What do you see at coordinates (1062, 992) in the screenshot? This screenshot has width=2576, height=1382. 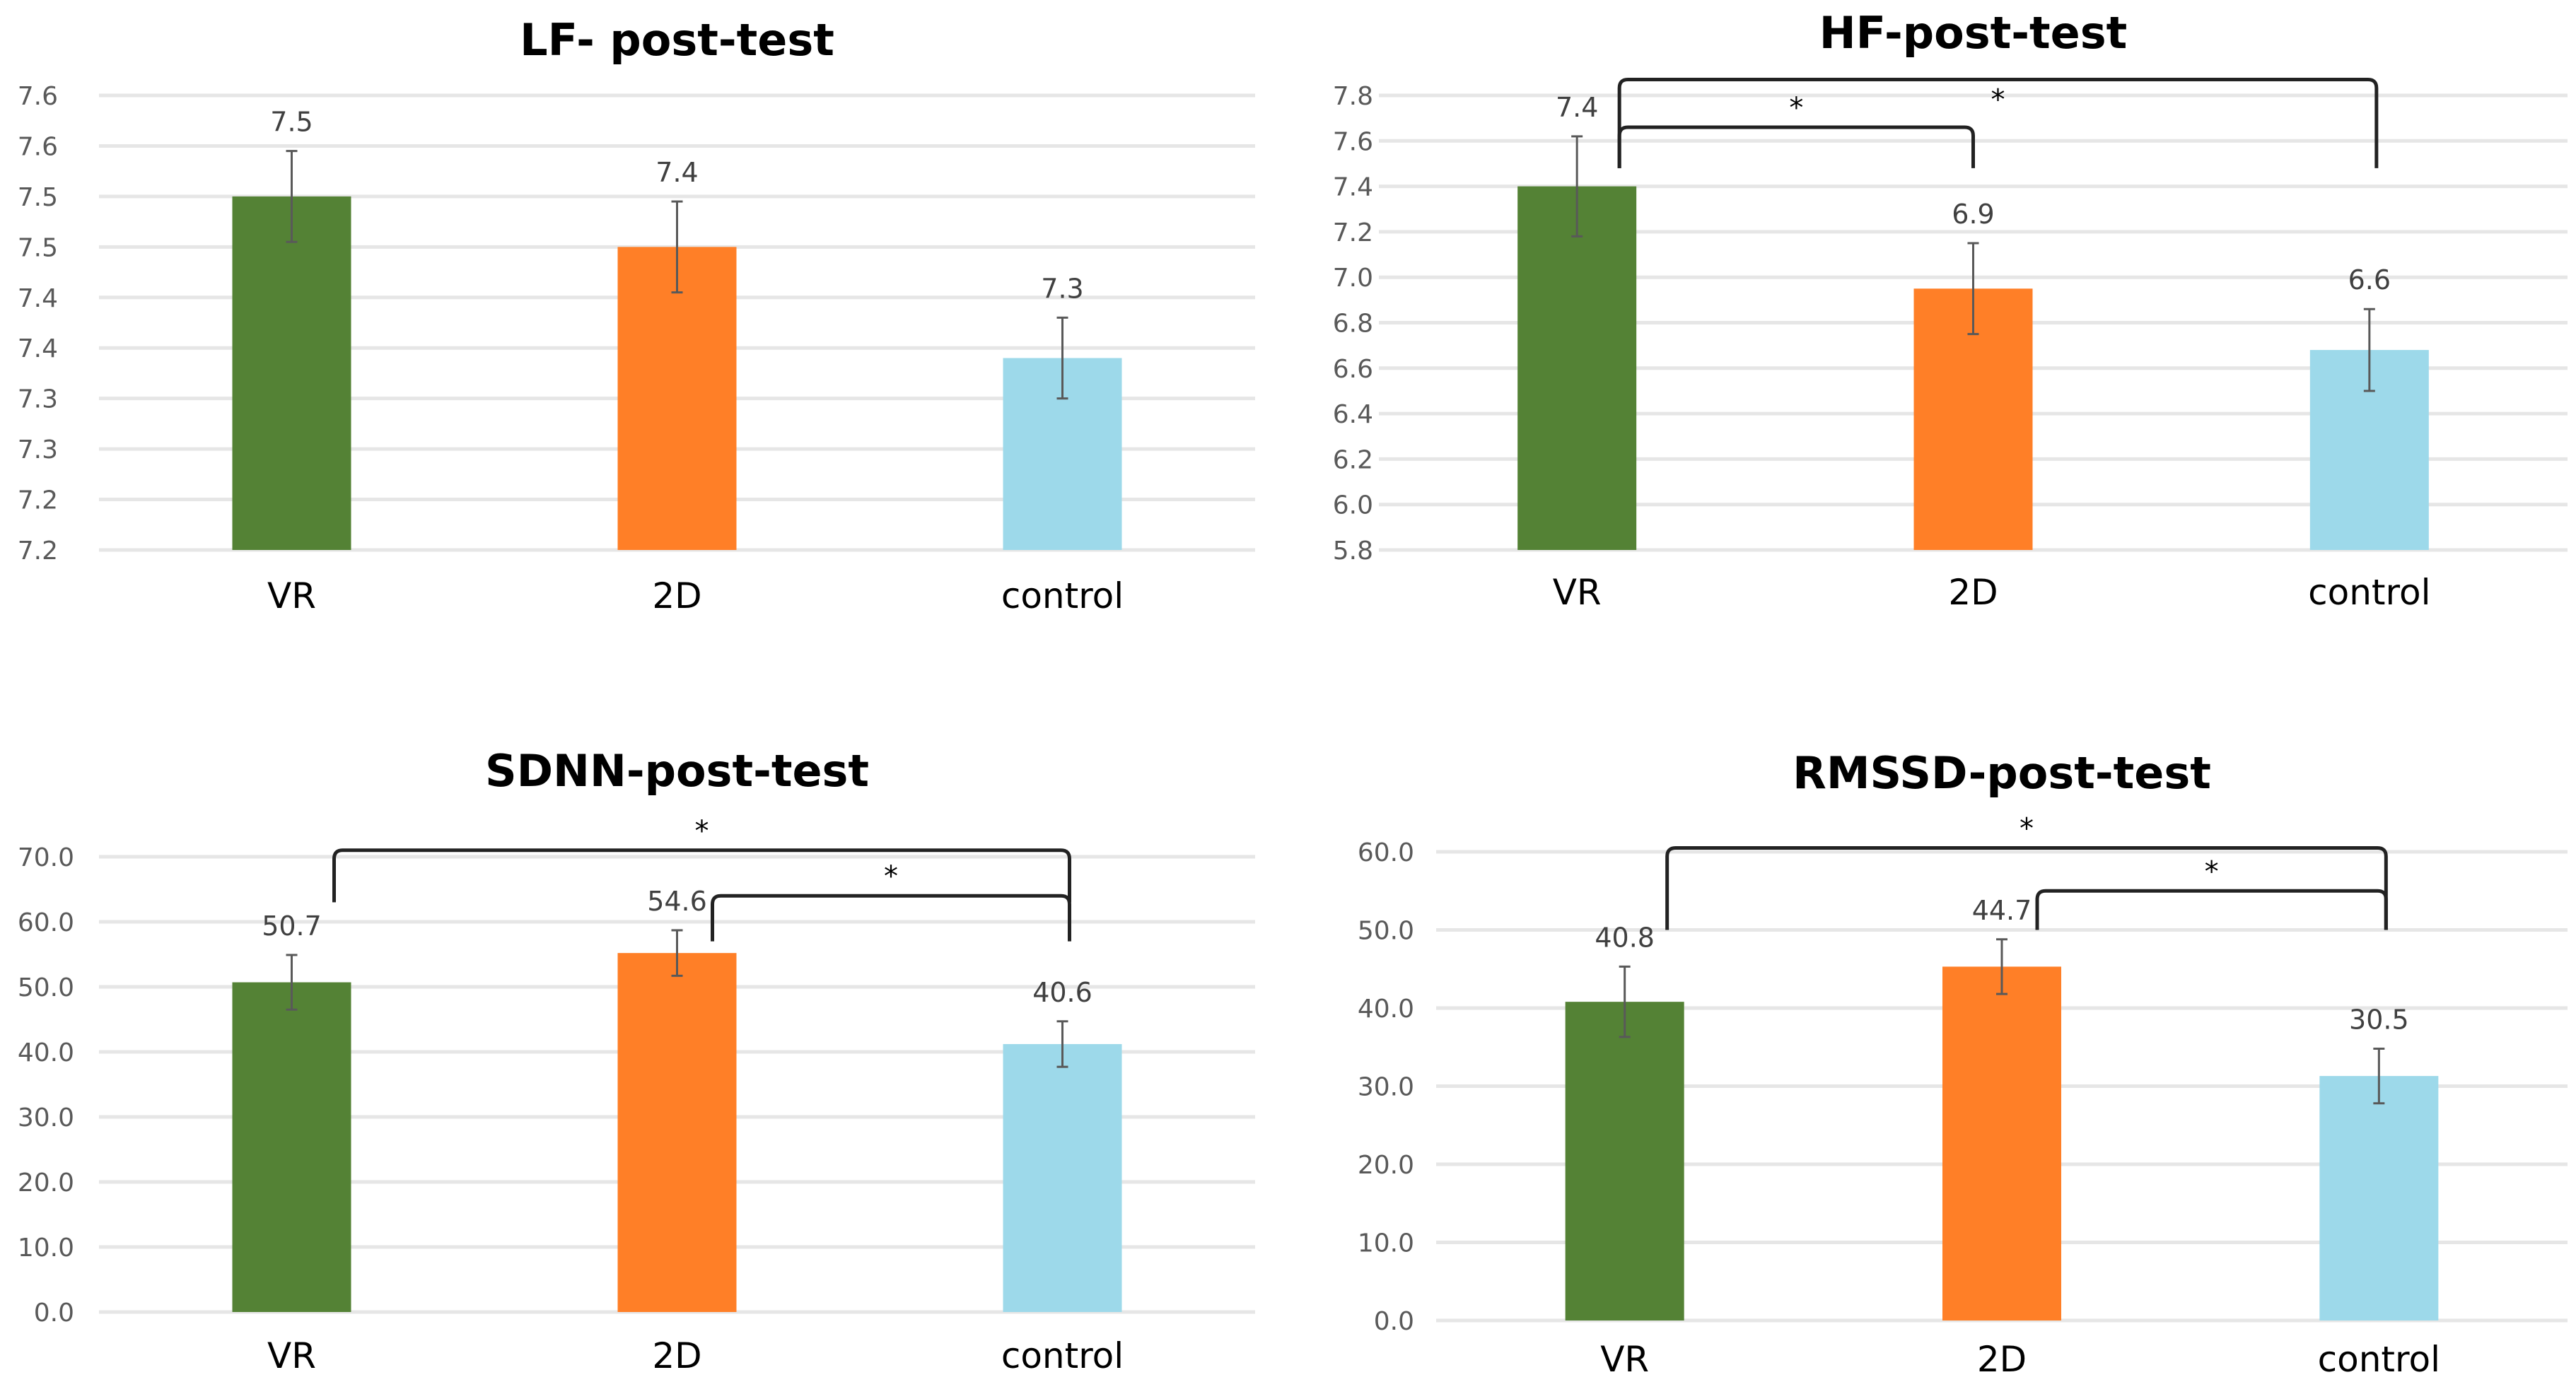 I see `data-label: 40.6` at bounding box center [1062, 992].